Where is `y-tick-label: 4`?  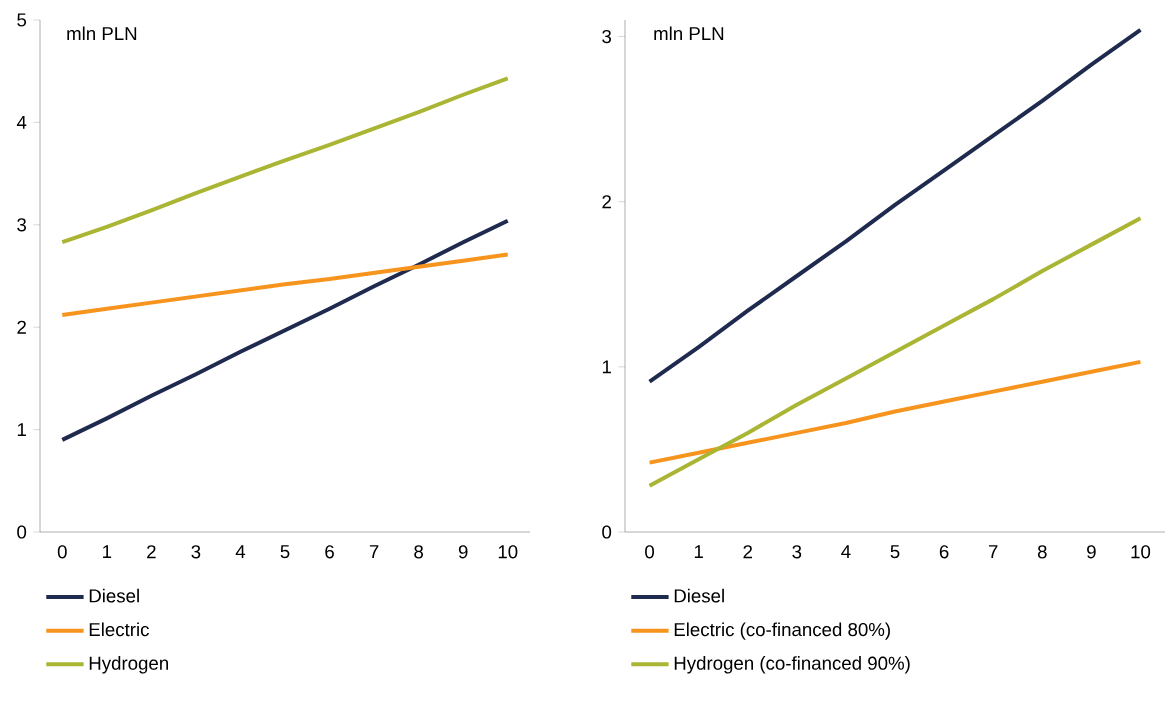 y-tick-label: 4 is located at coordinates (21, 122).